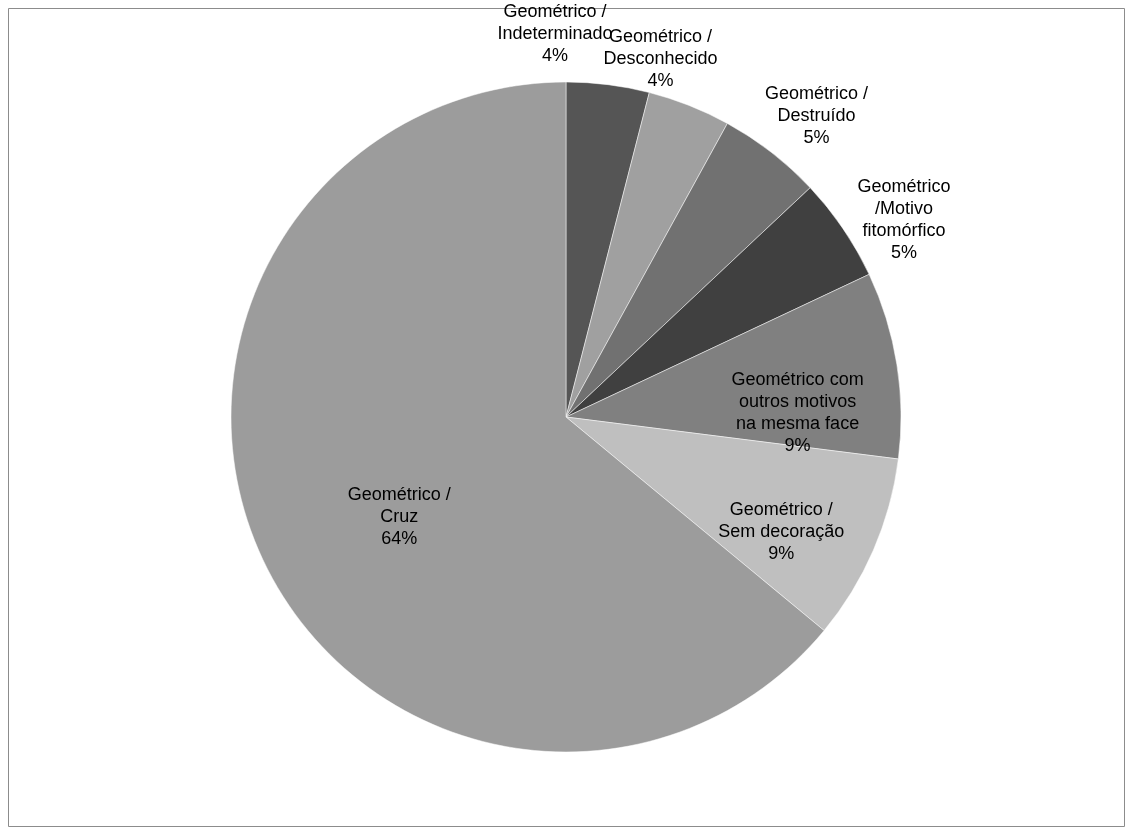 This screenshot has width=1132, height=833. I want to click on data-label: 64%, so click(399, 538).